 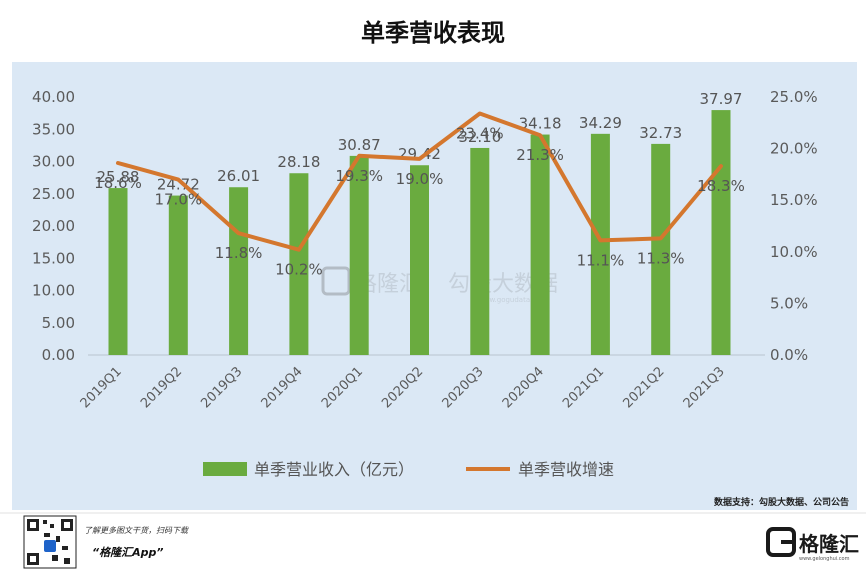 What do you see at coordinates (433, 33) in the screenshot?
I see `chart-title: 单季营收表现` at bounding box center [433, 33].